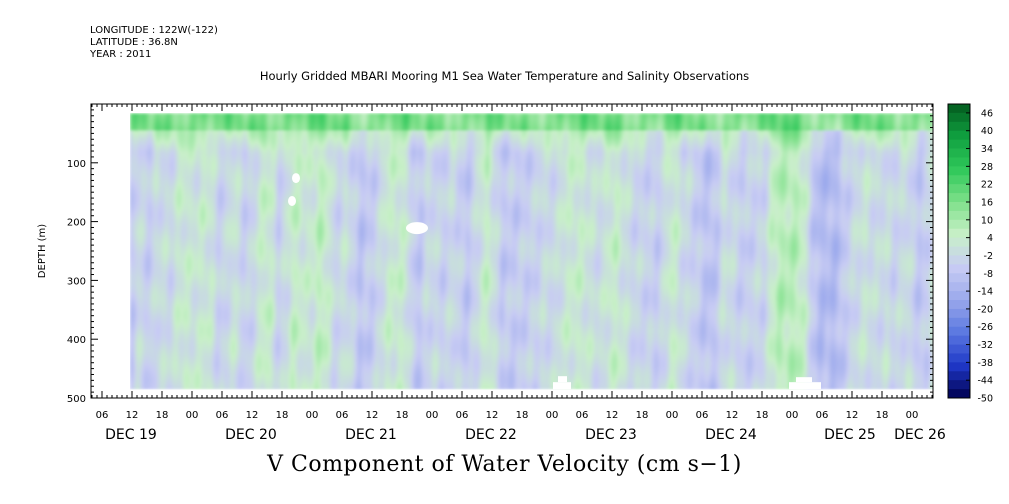 This screenshot has width=1009, height=504. What do you see at coordinates (251, 435) in the screenshot?
I see `day-label: DEC 20` at bounding box center [251, 435].